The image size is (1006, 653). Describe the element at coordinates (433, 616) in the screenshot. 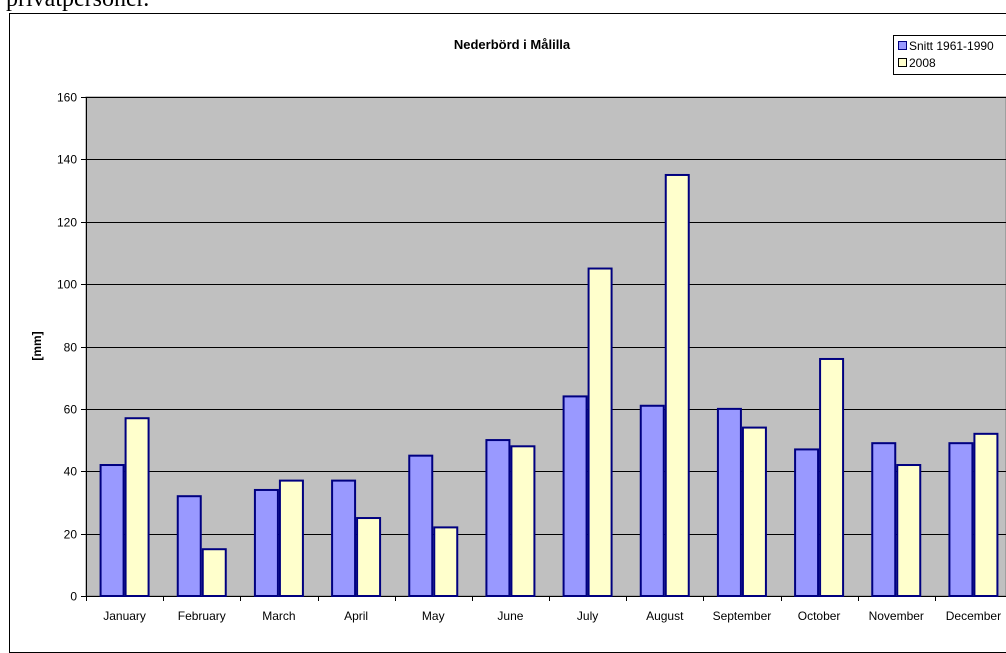

I see `x-tick-label: May` at that location.